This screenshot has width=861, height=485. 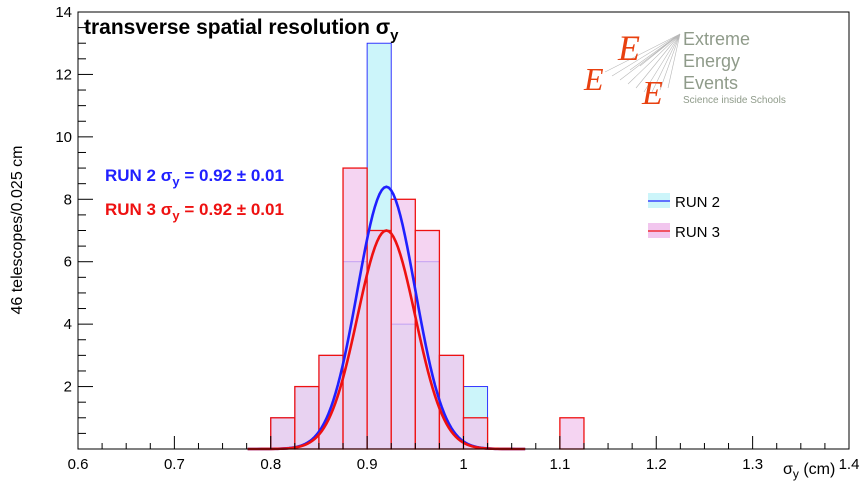 I want to click on y-tick-label: 10, so click(x=63, y=137).